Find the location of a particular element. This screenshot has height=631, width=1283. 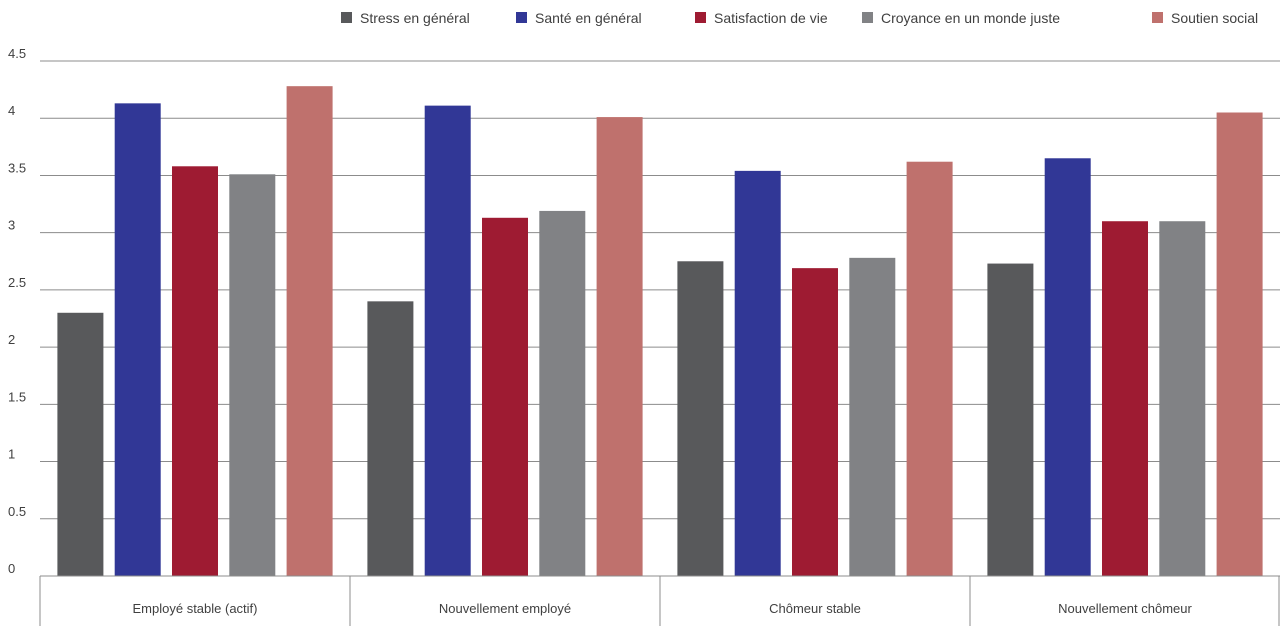

y-tick-label: 1.5 is located at coordinates (17, 396).